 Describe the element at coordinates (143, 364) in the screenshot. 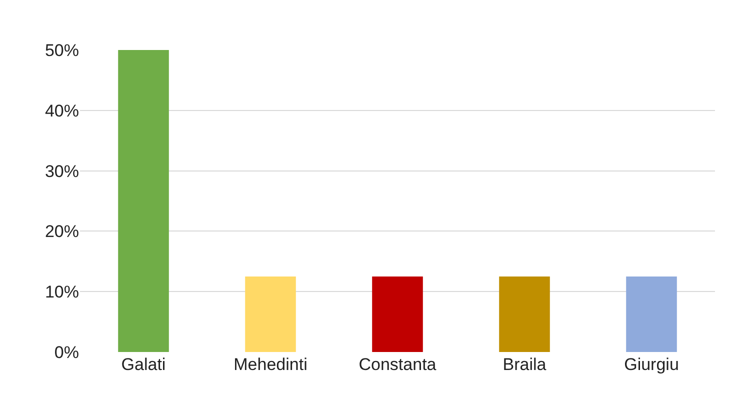

I see `x-tick-label: Galati` at that location.